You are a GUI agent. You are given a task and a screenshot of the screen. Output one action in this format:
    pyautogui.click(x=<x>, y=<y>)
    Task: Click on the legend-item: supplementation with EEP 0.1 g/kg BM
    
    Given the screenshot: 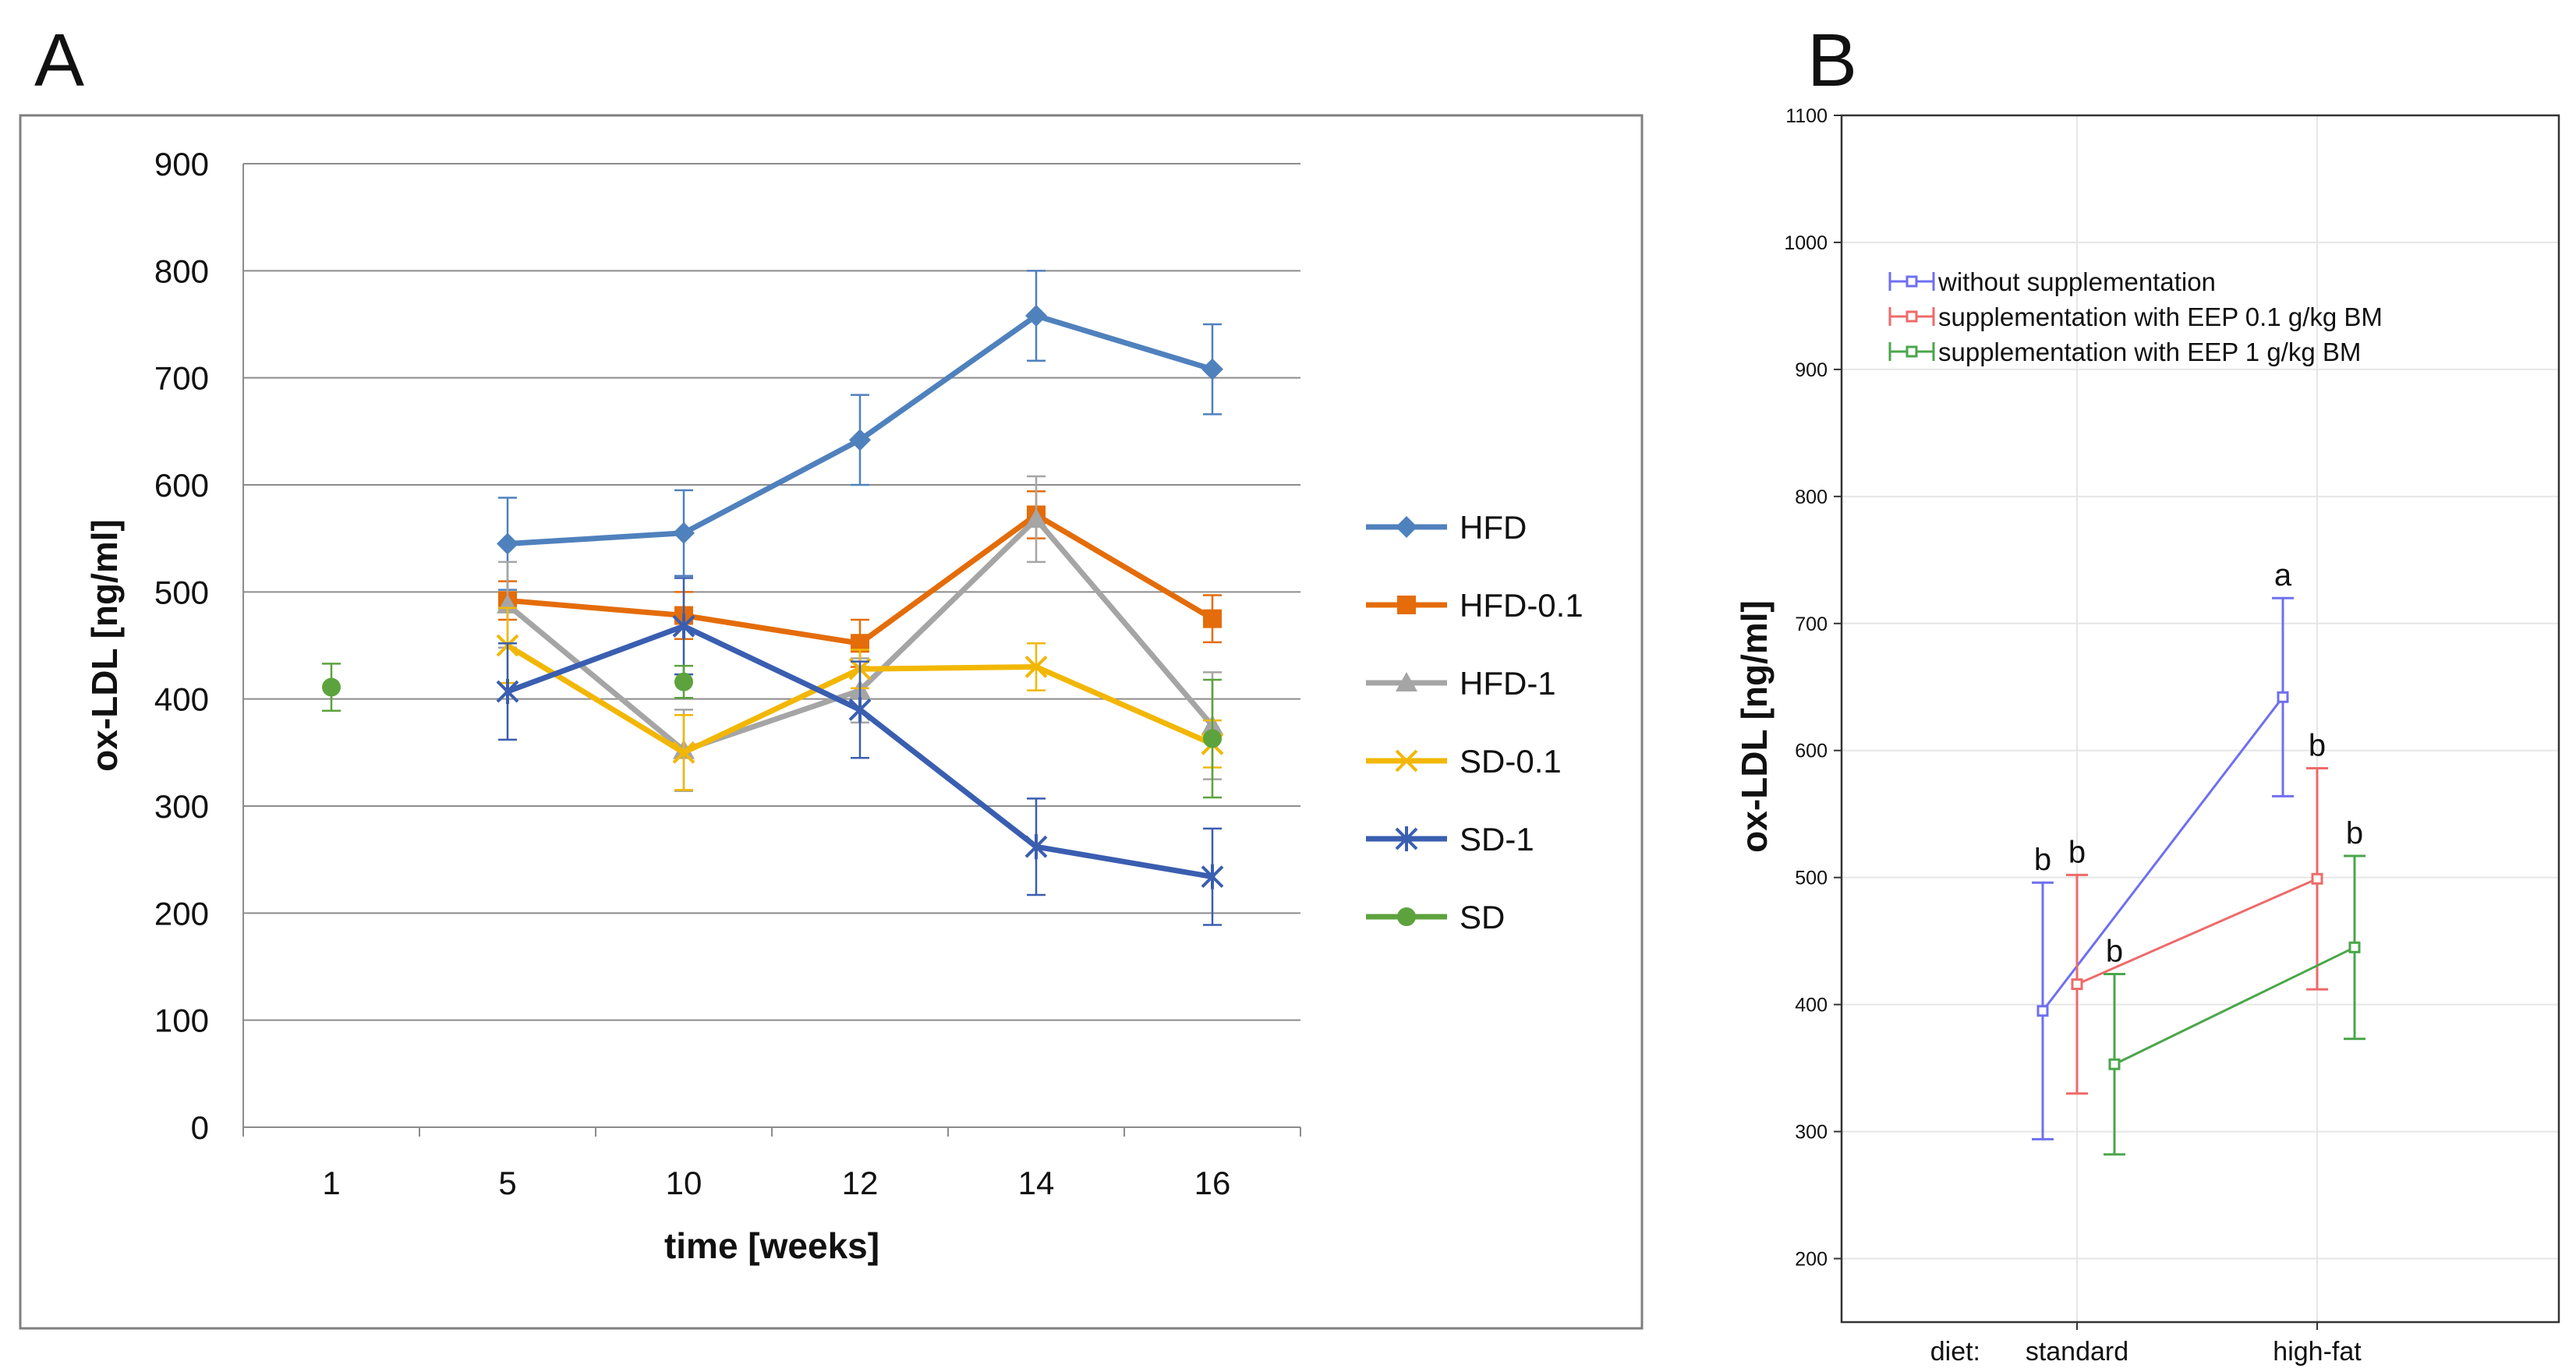 What is the action you would take?
    pyautogui.click(x=2135, y=316)
    